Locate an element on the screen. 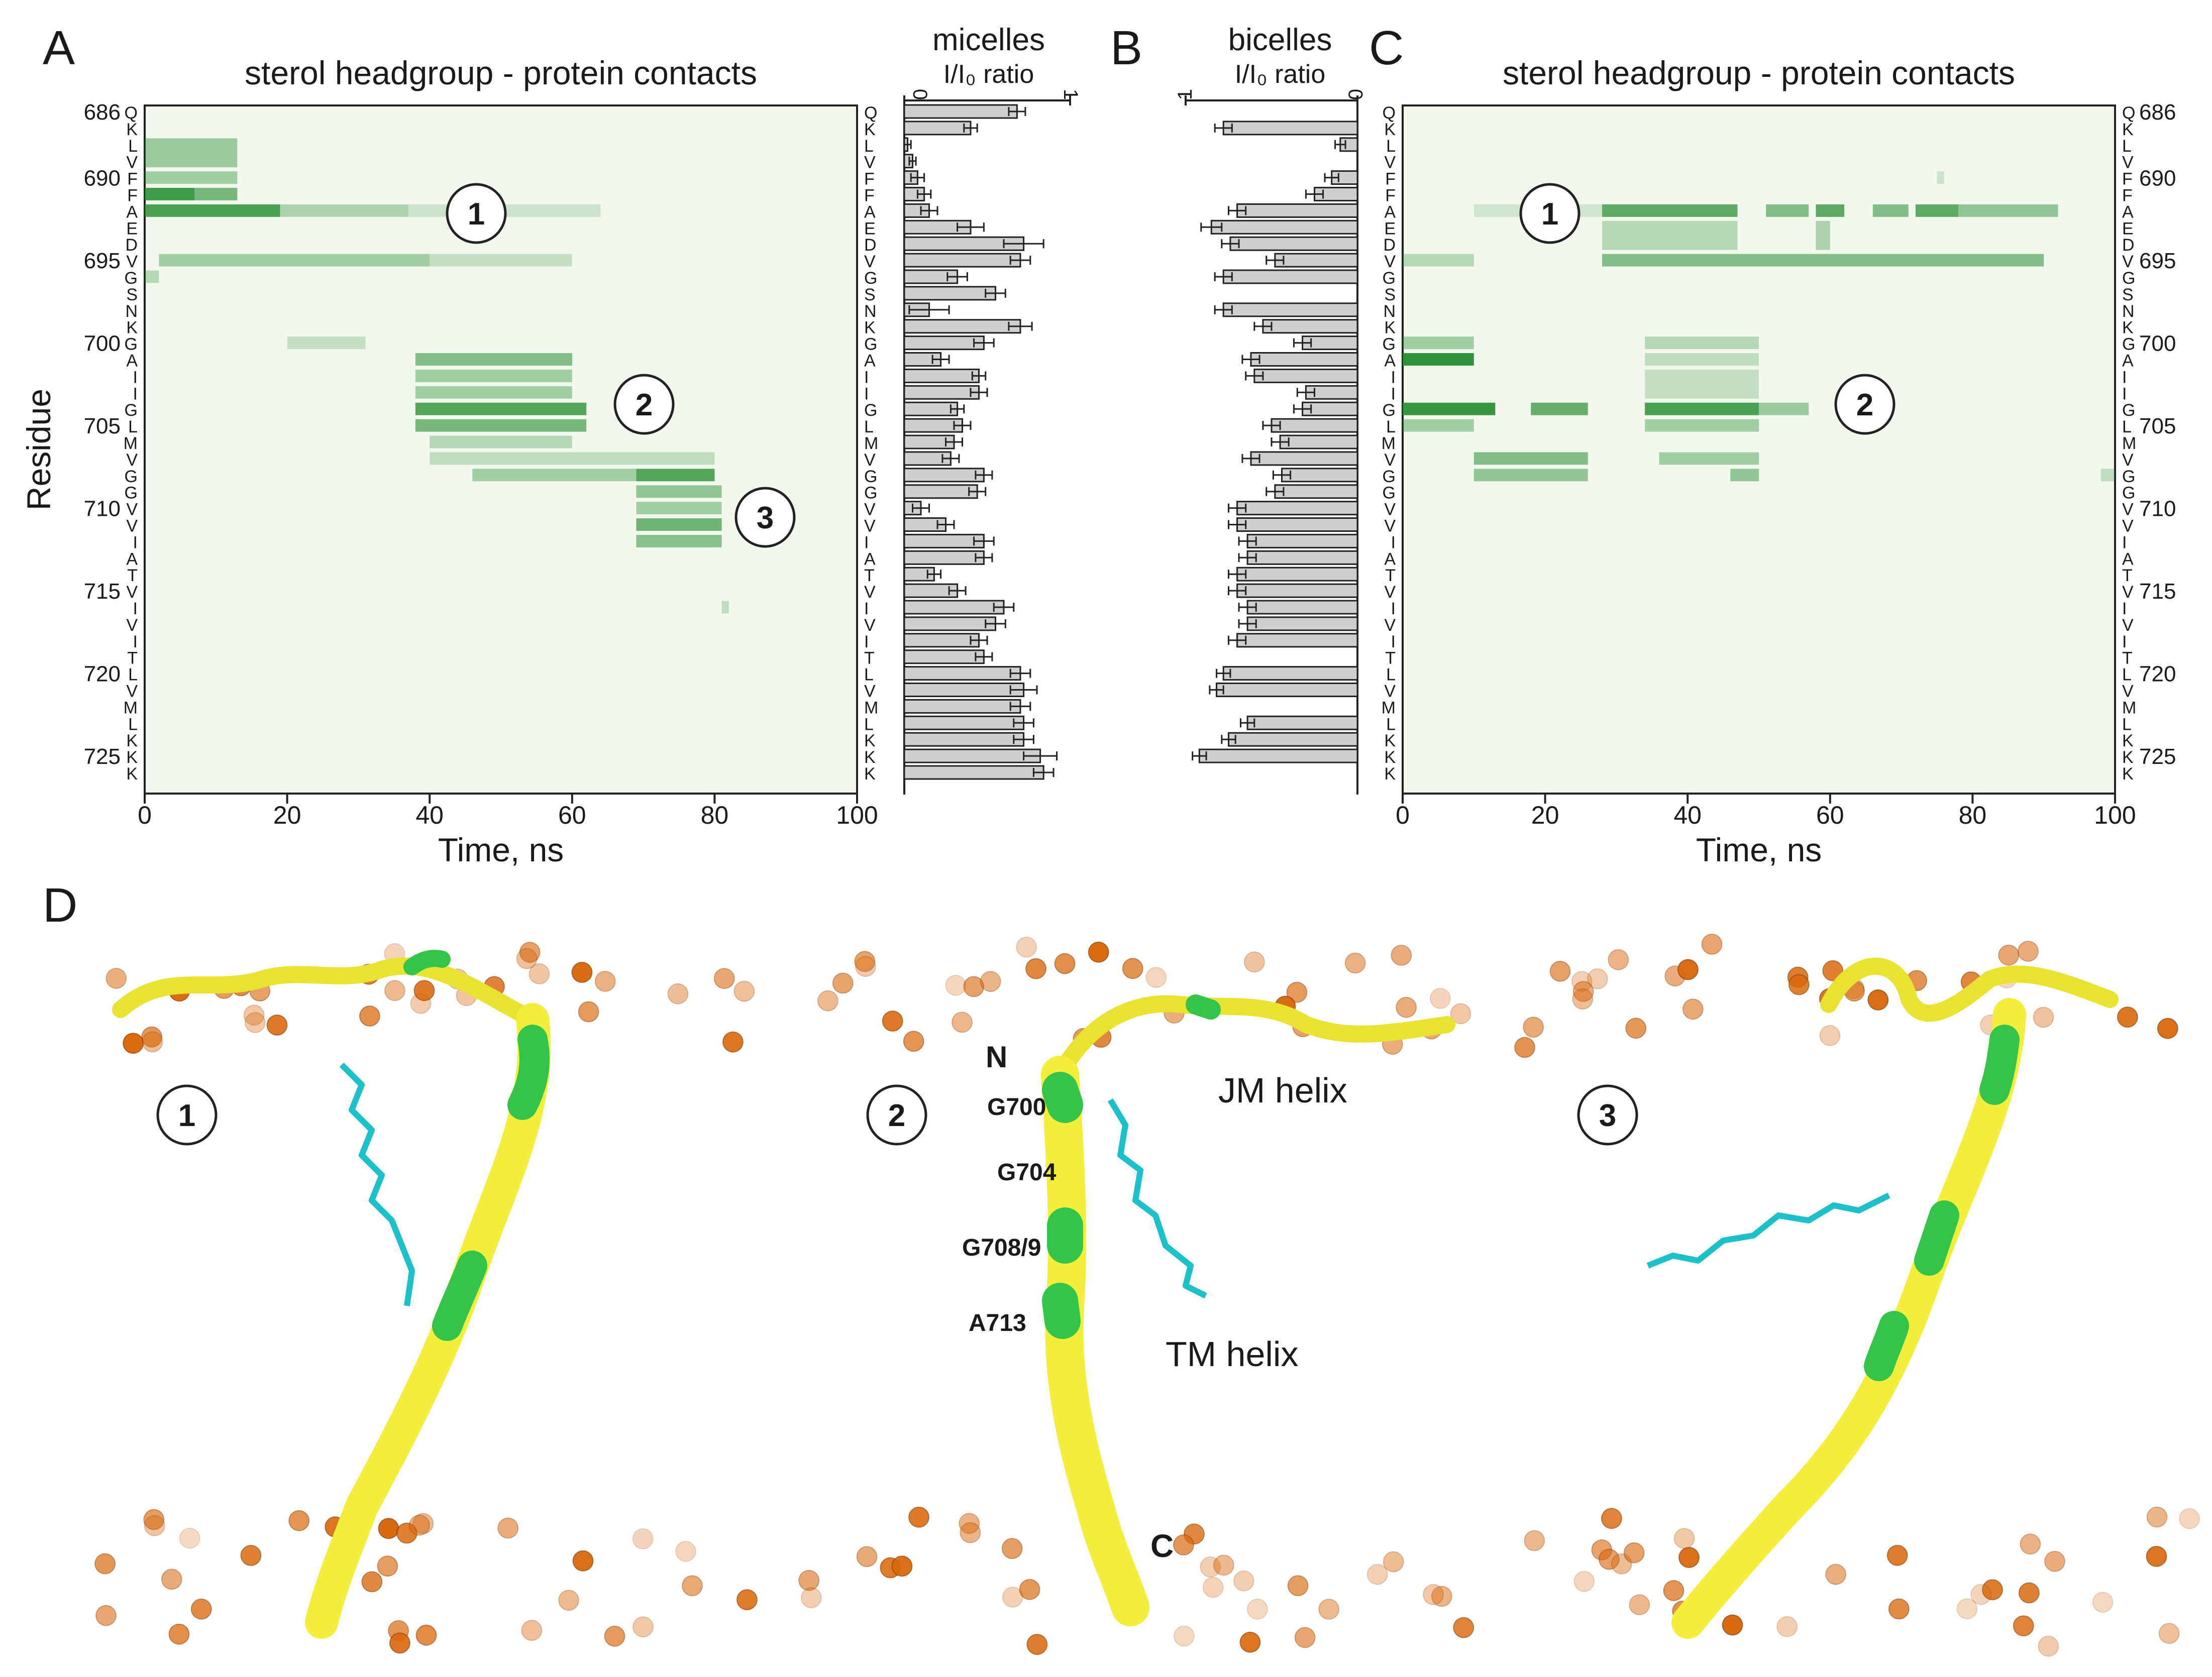 The width and height of the screenshot is (2212, 1677). residue-label-g700: G700 is located at coordinates (1016, 1107).